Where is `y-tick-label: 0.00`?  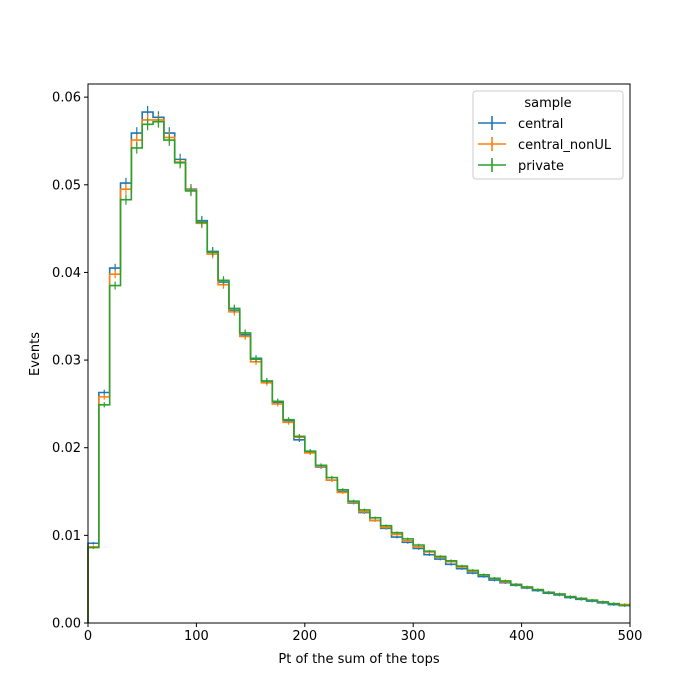 y-tick-label: 0.00 is located at coordinates (66, 624).